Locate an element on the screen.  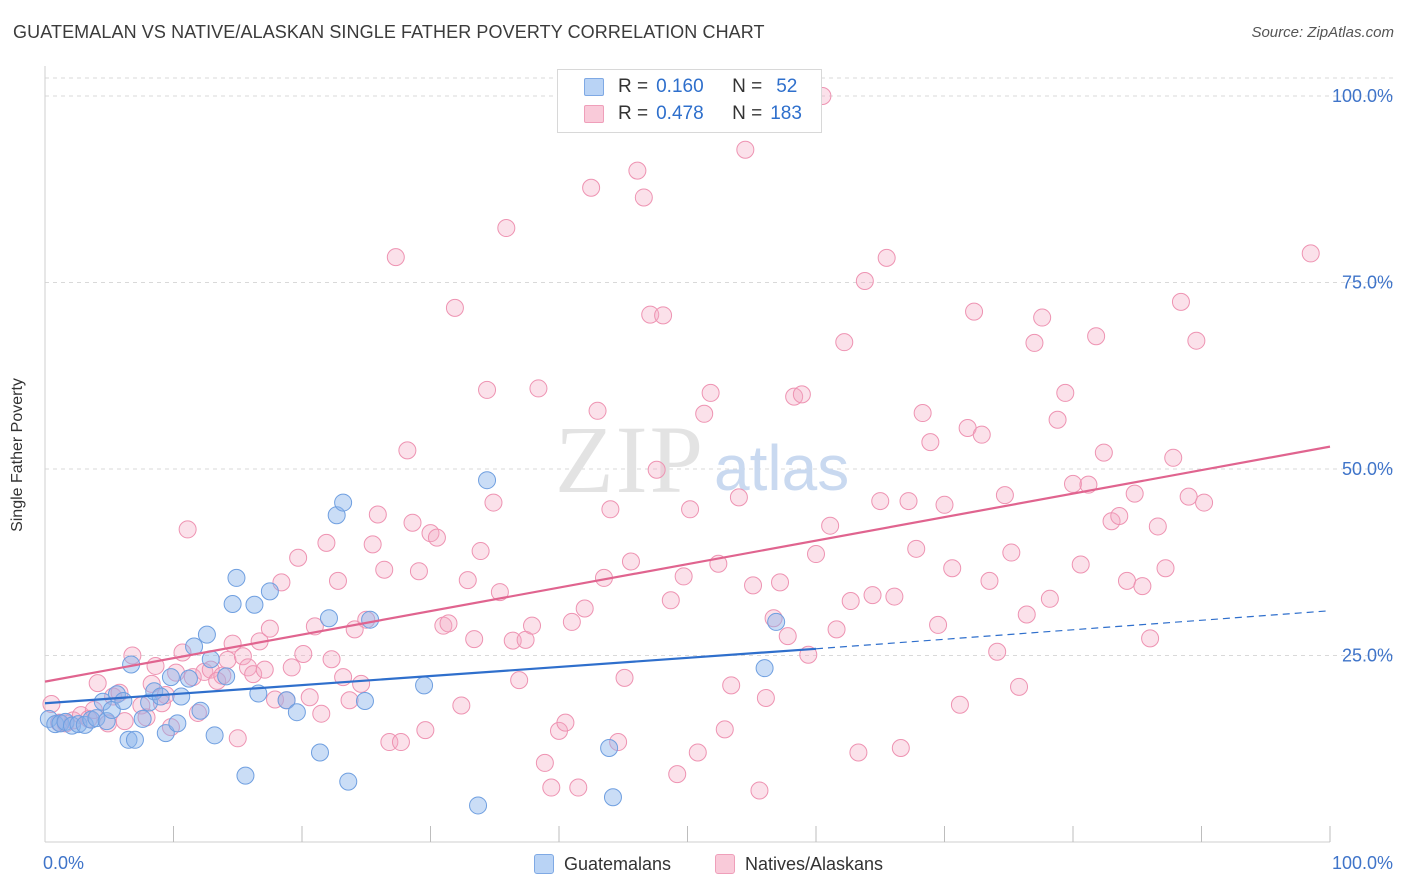
correlation-legend: R = 0.160 N = 52 R = 0.478 N = 183 is located at coordinates (689, 101).